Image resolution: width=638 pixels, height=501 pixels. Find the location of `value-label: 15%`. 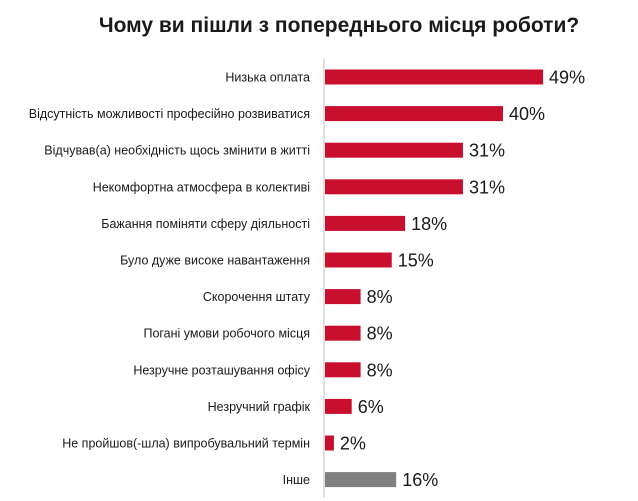

value-label: 15% is located at coordinates (416, 261).